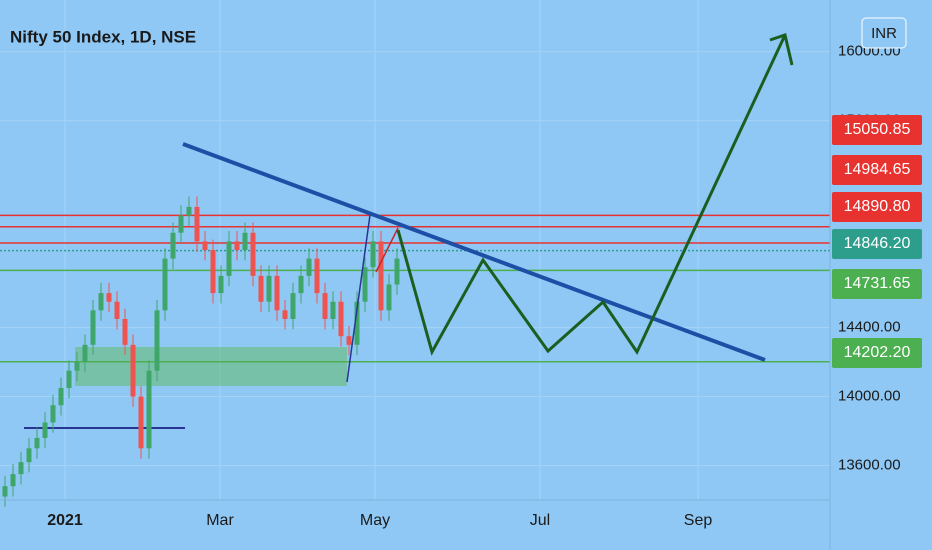 The image size is (932, 550). I want to click on currency-button, so click(884, 33).